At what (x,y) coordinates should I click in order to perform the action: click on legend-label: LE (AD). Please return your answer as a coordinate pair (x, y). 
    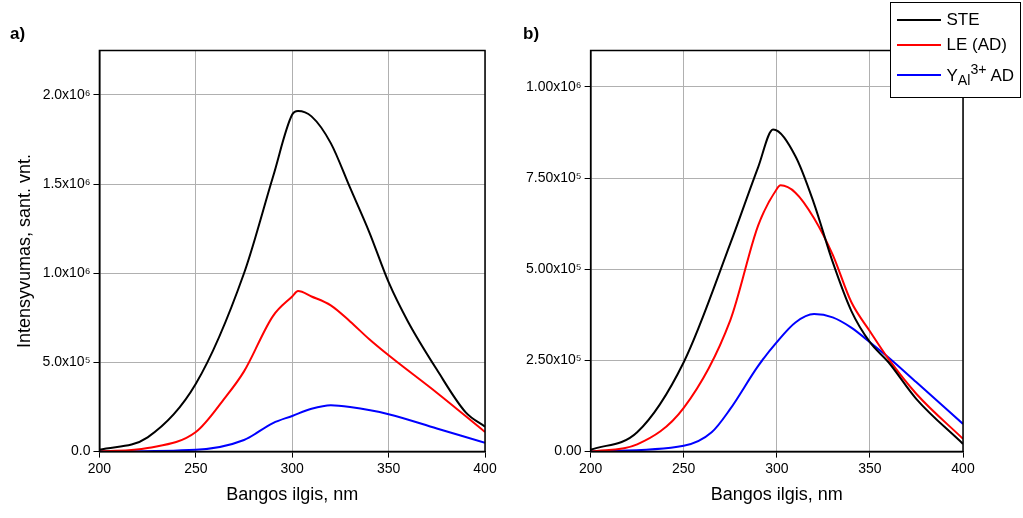
    Looking at the image, I should click on (976, 45).